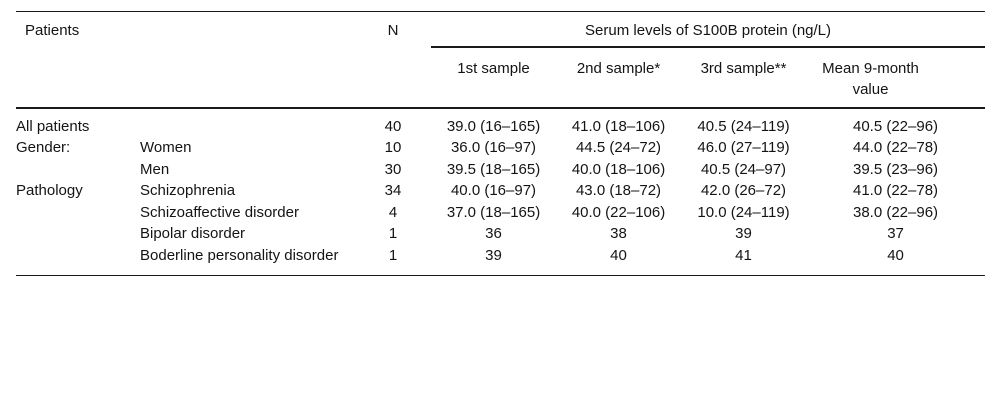 This screenshot has height=411, width=1000. What do you see at coordinates (743, 233) in the screenshot?
I see `row-sample3-cell: 39` at bounding box center [743, 233].